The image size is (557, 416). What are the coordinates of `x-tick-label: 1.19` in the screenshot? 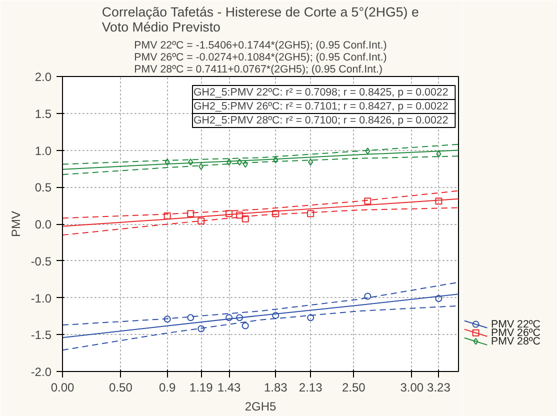 It's located at (201, 387).